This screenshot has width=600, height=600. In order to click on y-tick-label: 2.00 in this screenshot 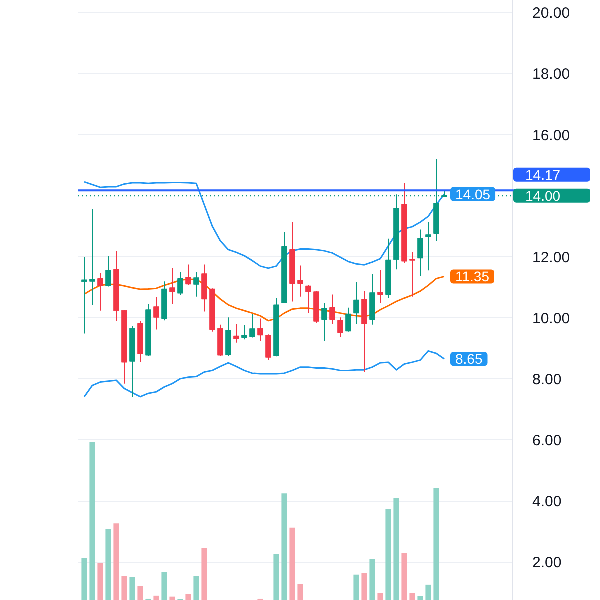, I will do `click(547, 563)`.